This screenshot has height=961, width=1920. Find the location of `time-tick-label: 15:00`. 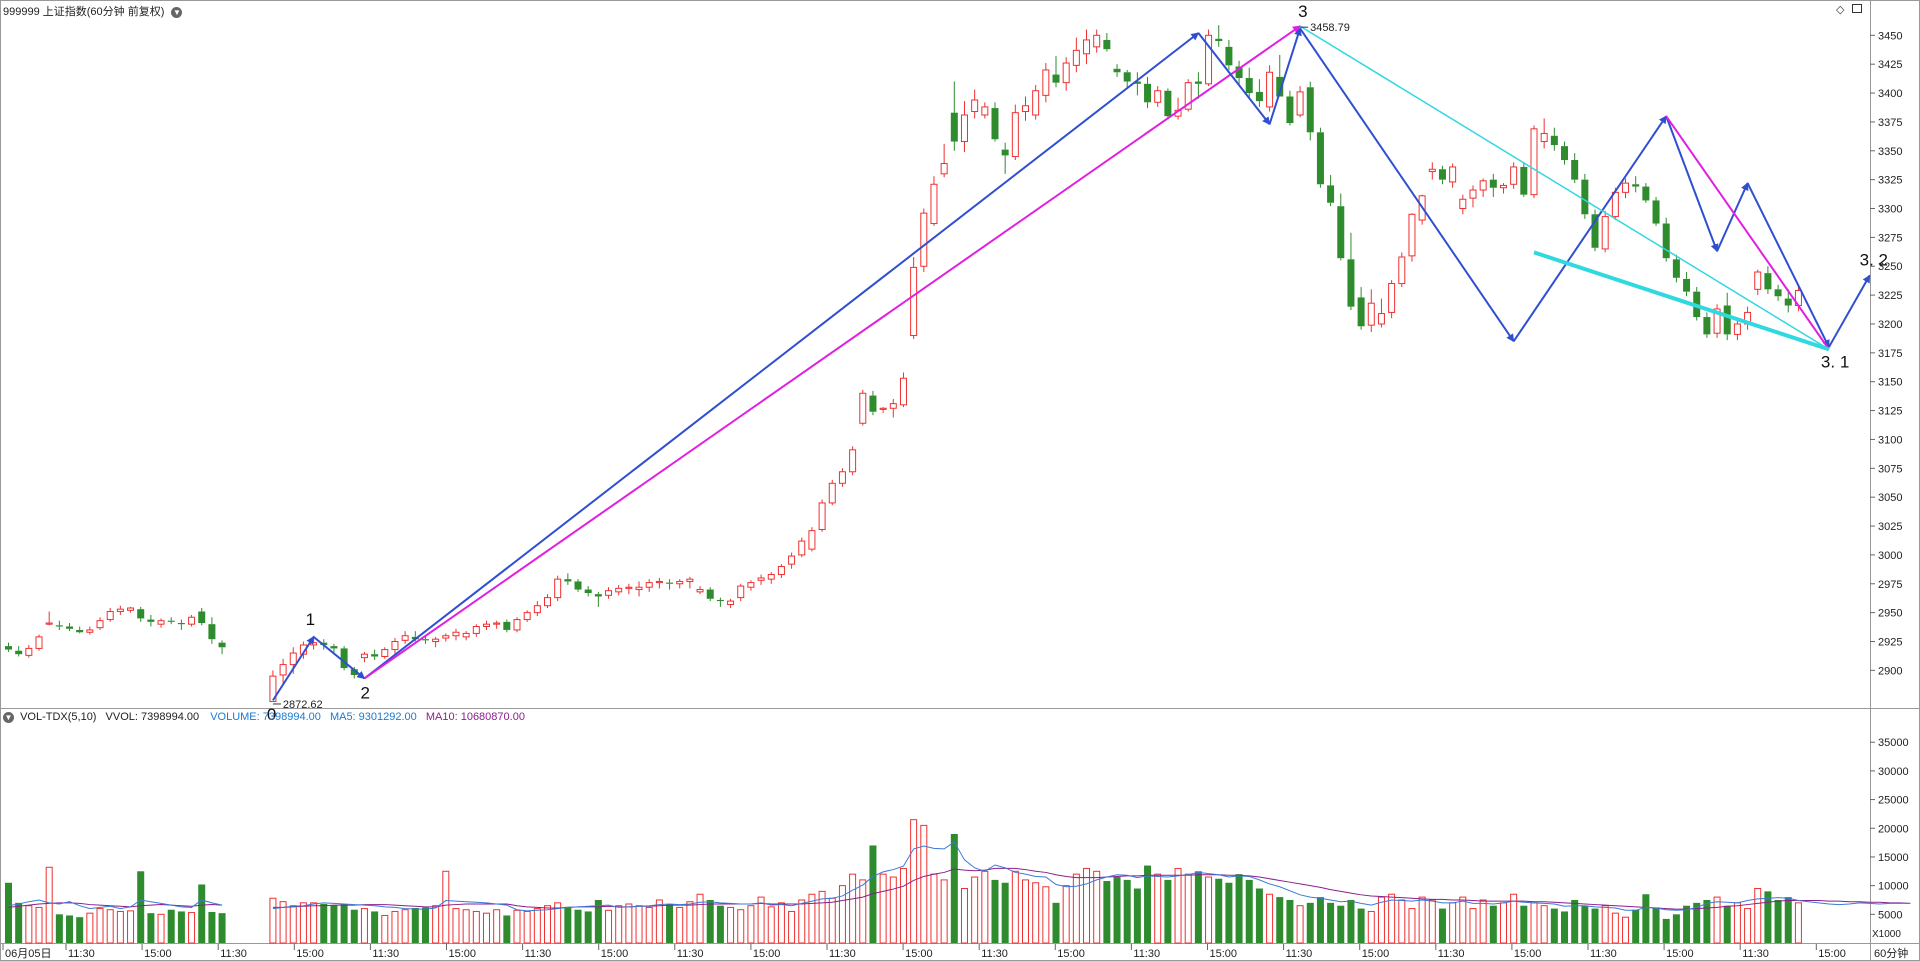

time-tick-label: 15:00 is located at coordinates (919, 954).